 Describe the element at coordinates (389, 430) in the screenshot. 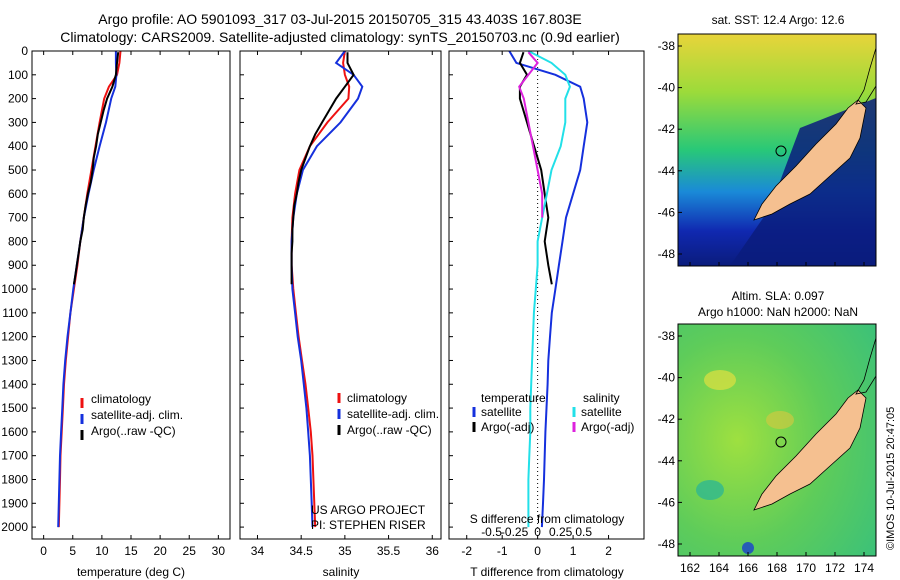

I see `salinity-legend-argo: Argo(..raw -QC)` at that location.